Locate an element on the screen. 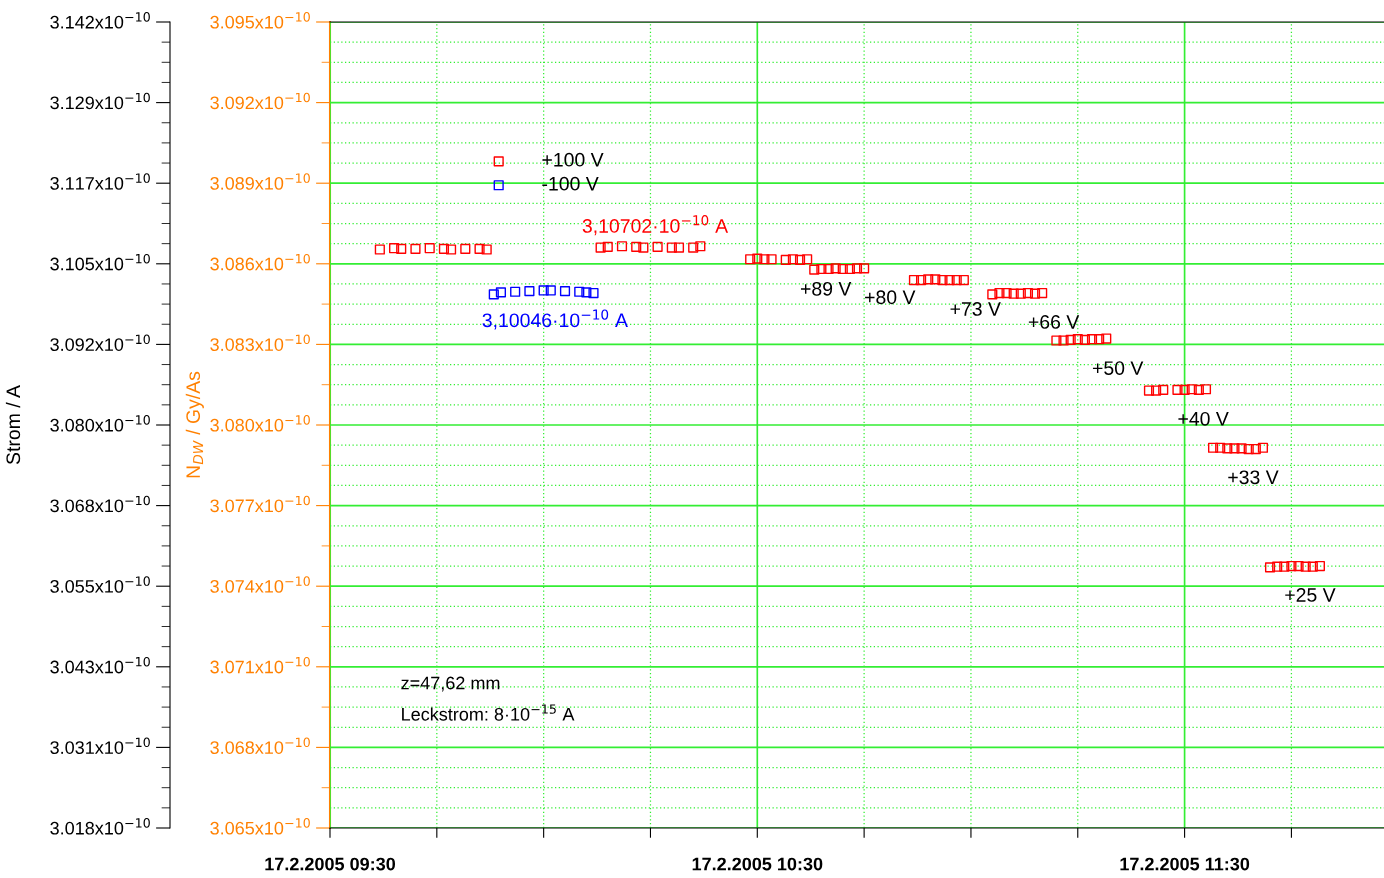 The image size is (1384, 878). y2-tick-label: 3.068x10$^{−10}$ is located at coordinates (260, 745).